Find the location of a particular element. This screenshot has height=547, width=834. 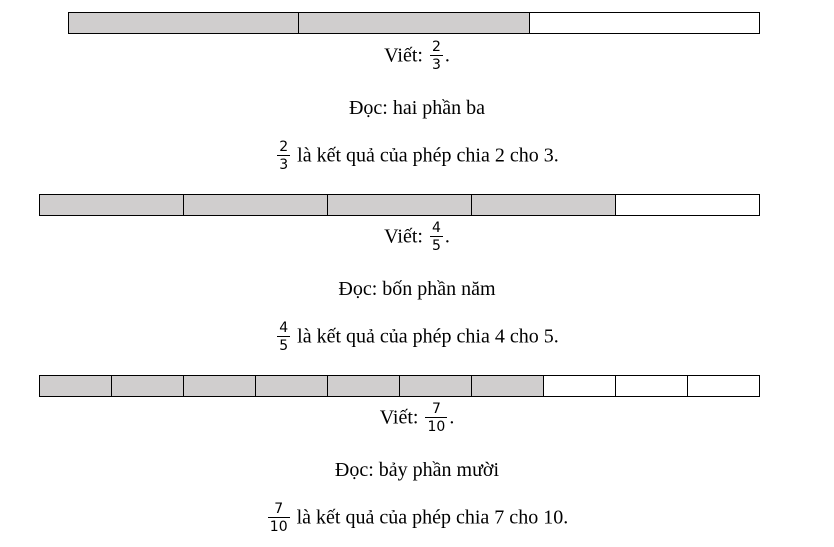

read-text: Đọc: bảy phần mười is located at coordinates (417, 470).